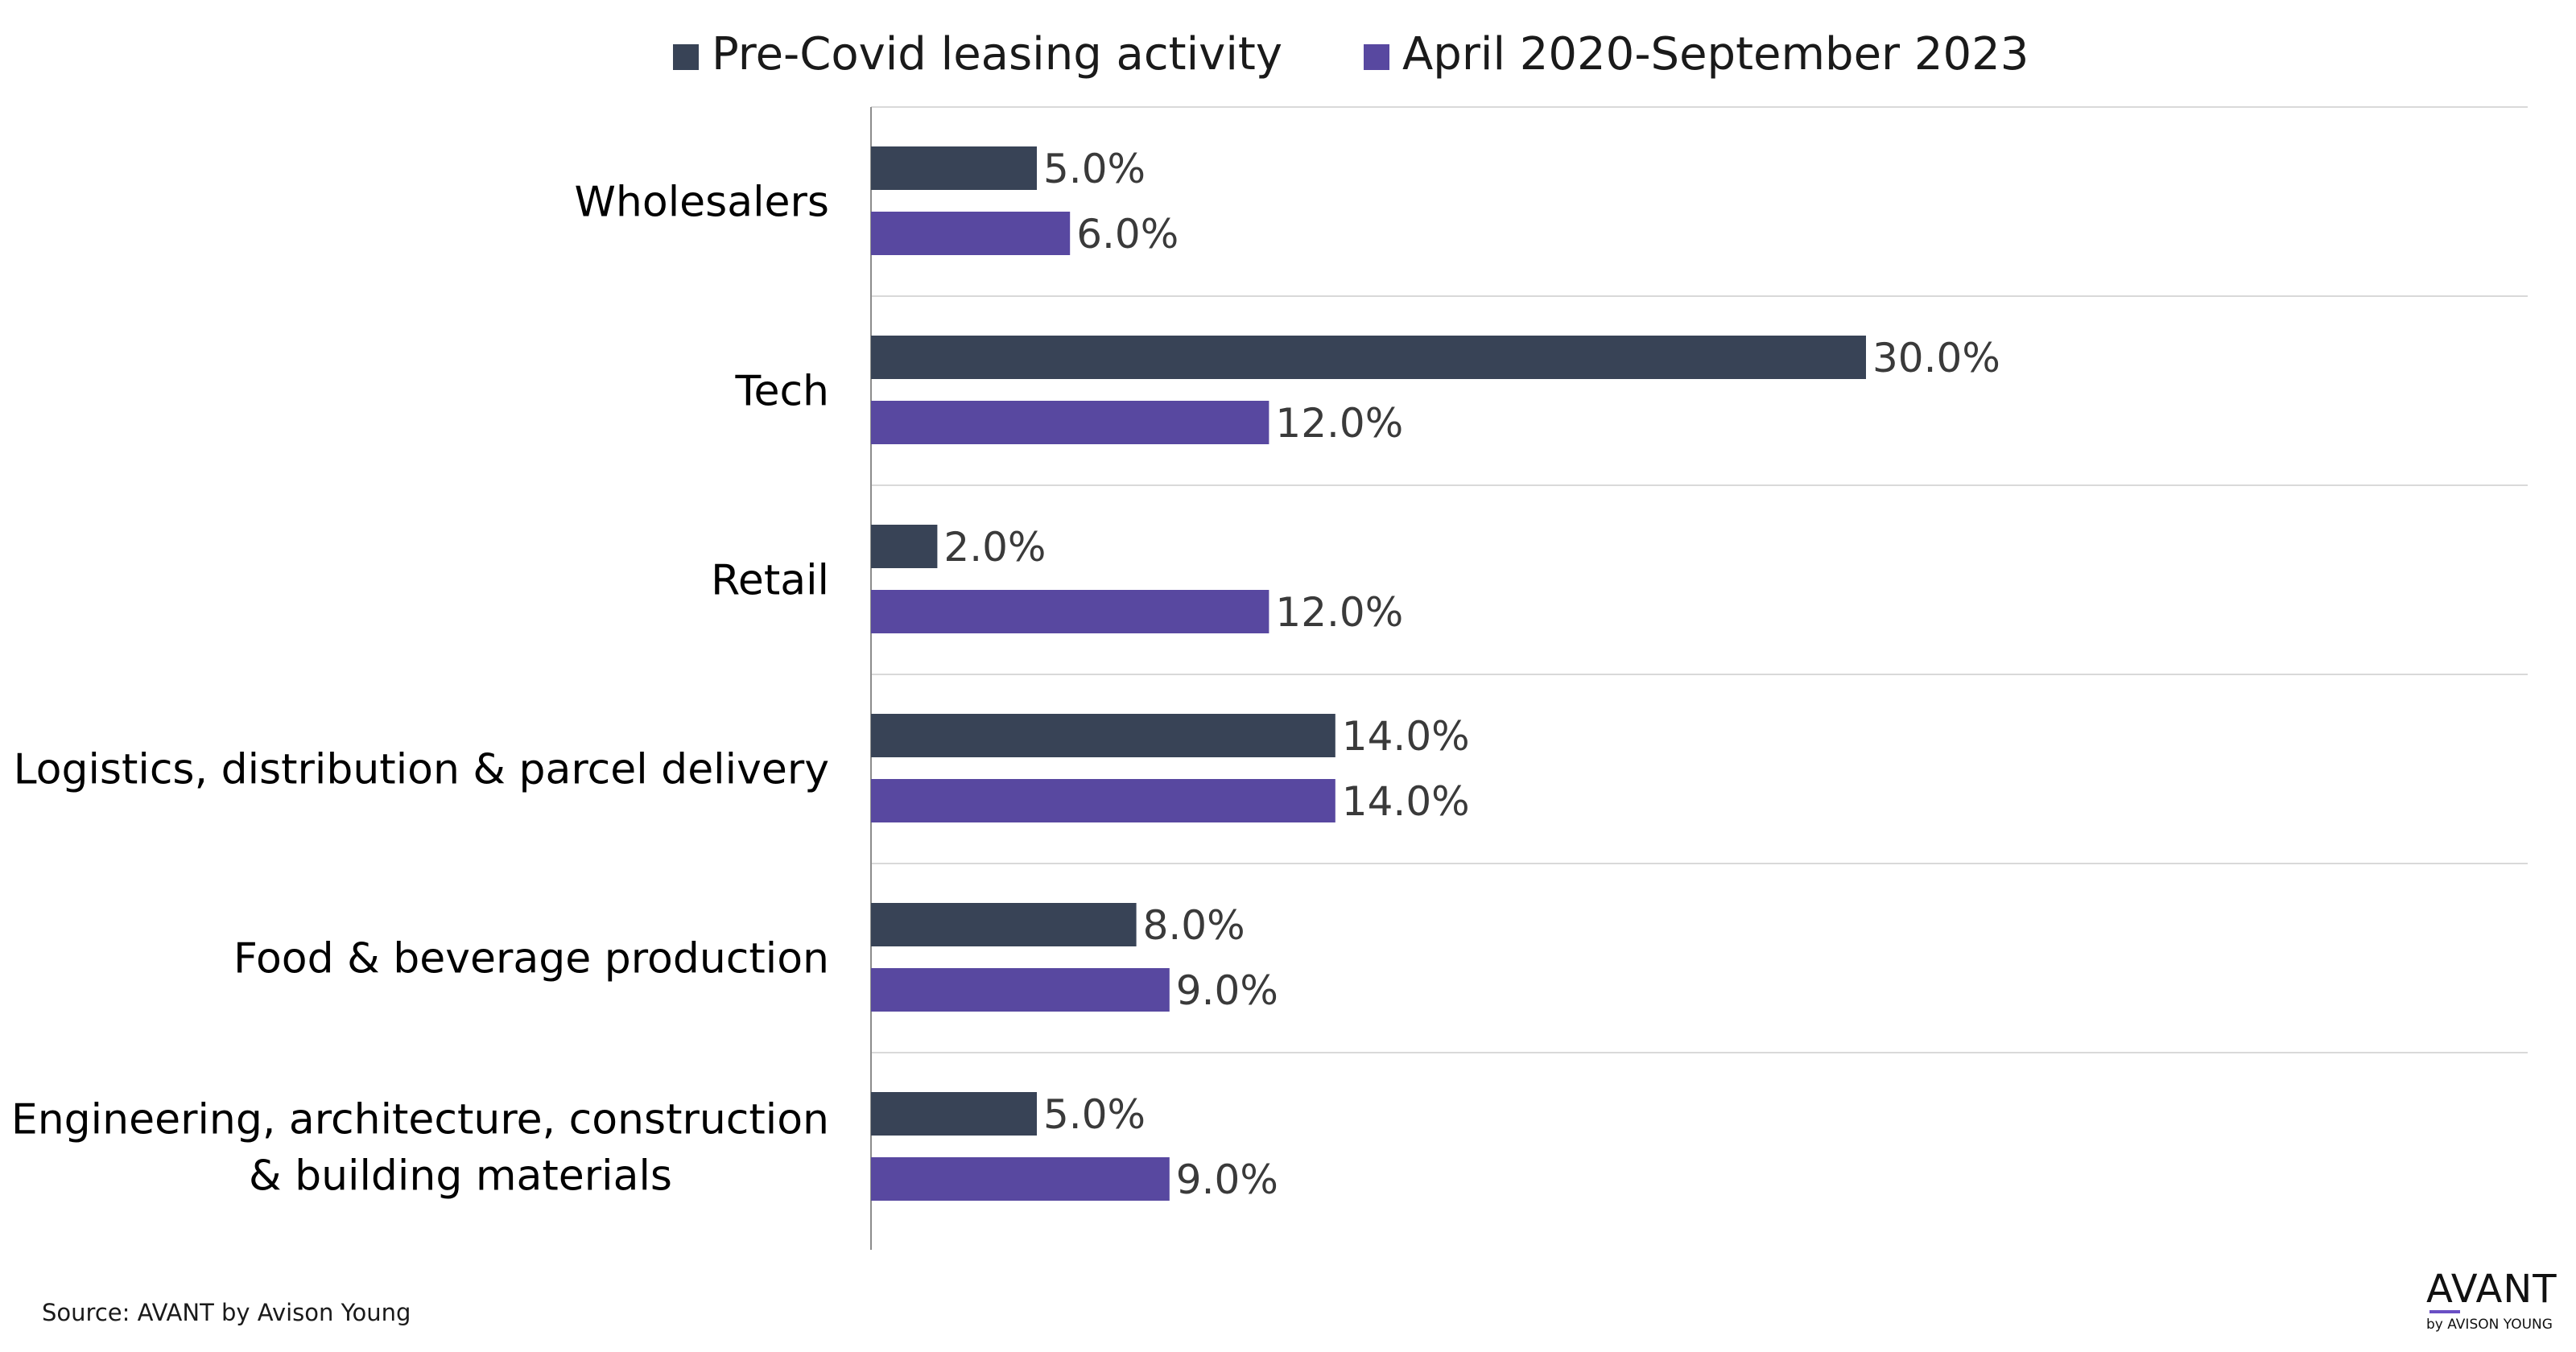 This screenshot has height=1352, width=2576. Describe the element at coordinates (1339, 423) in the screenshot. I see `data-label-series2-cat2: 12.0%` at that location.